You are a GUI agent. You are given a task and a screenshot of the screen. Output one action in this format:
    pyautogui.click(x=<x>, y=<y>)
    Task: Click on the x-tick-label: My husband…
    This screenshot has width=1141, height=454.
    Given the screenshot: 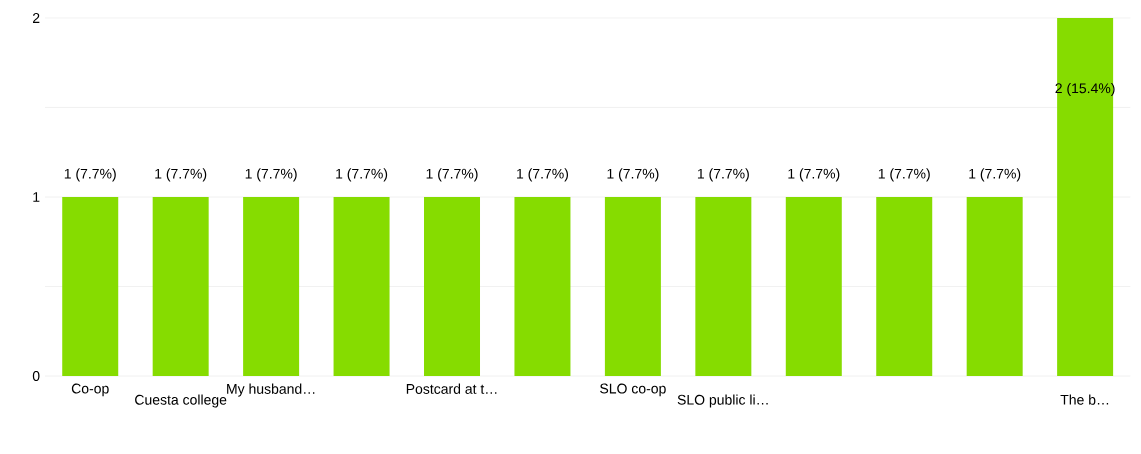 What is the action you would take?
    pyautogui.click(x=271, y=390)
    